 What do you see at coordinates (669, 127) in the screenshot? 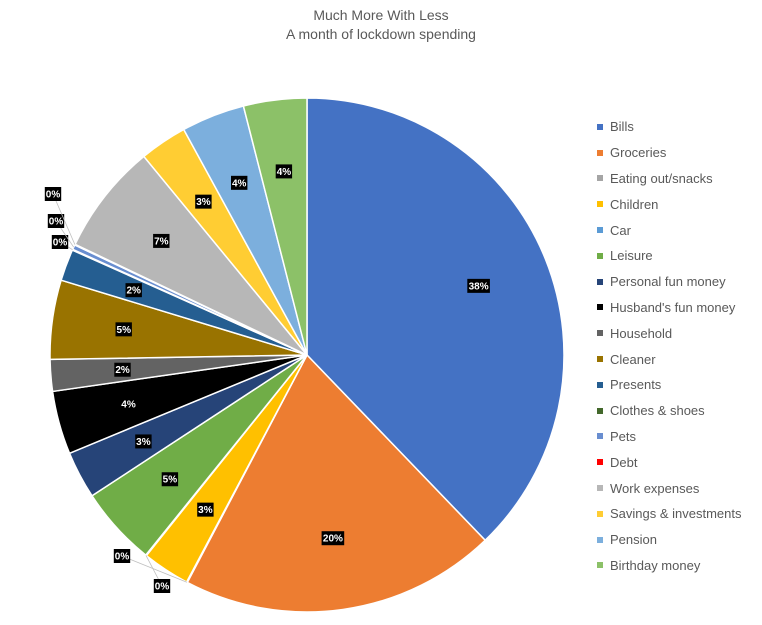
I see `legend-item-bills: Bills` at bounding box center [669, 127].